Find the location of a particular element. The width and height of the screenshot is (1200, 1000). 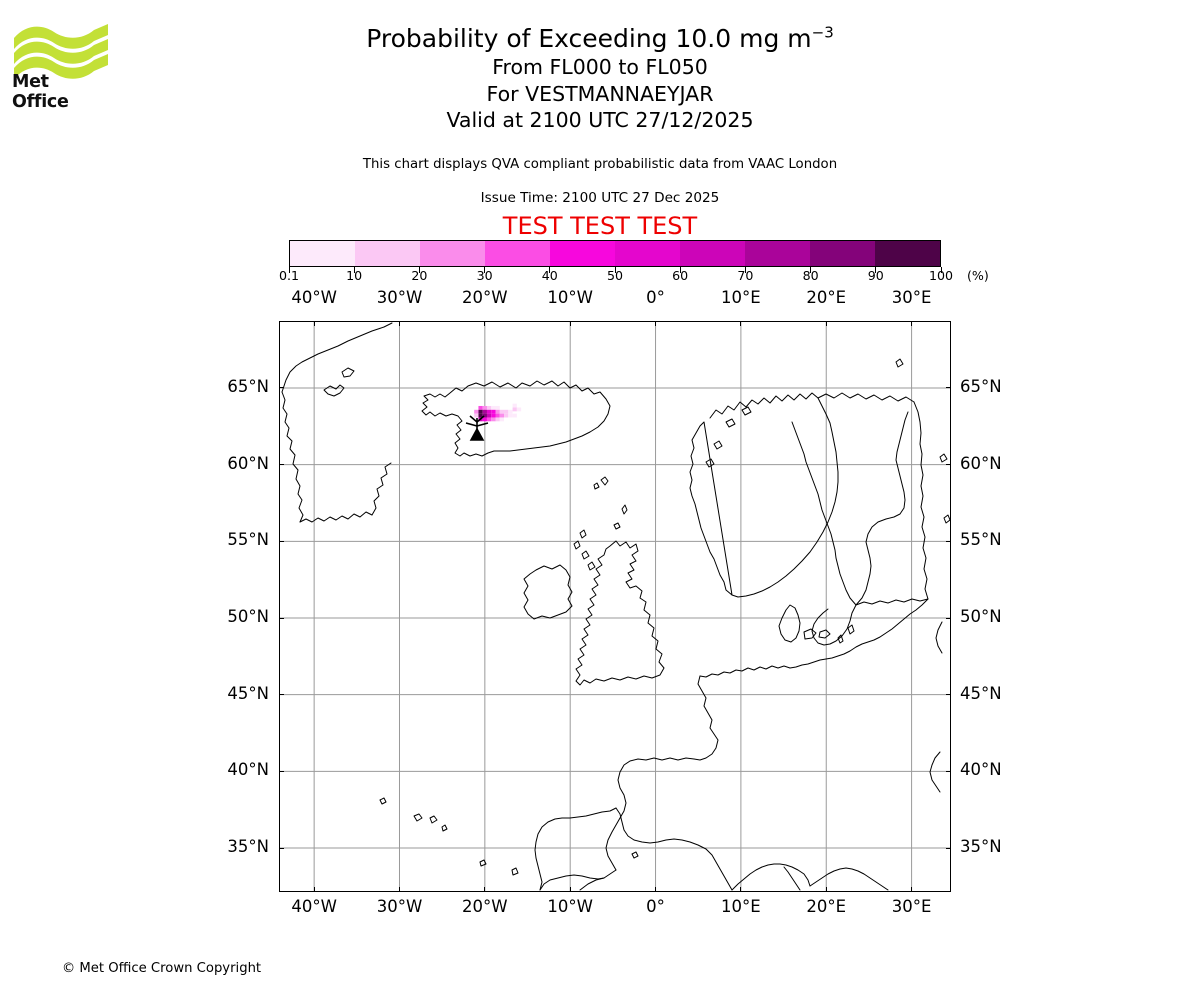

lat-label-right-3: 50°N is located at coordinates (981, 616).